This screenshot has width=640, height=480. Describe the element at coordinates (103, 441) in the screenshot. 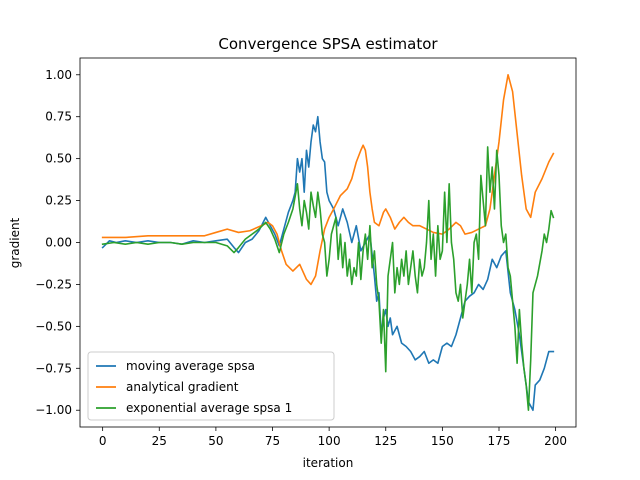

I see `x-tick-label: 0` at that location.